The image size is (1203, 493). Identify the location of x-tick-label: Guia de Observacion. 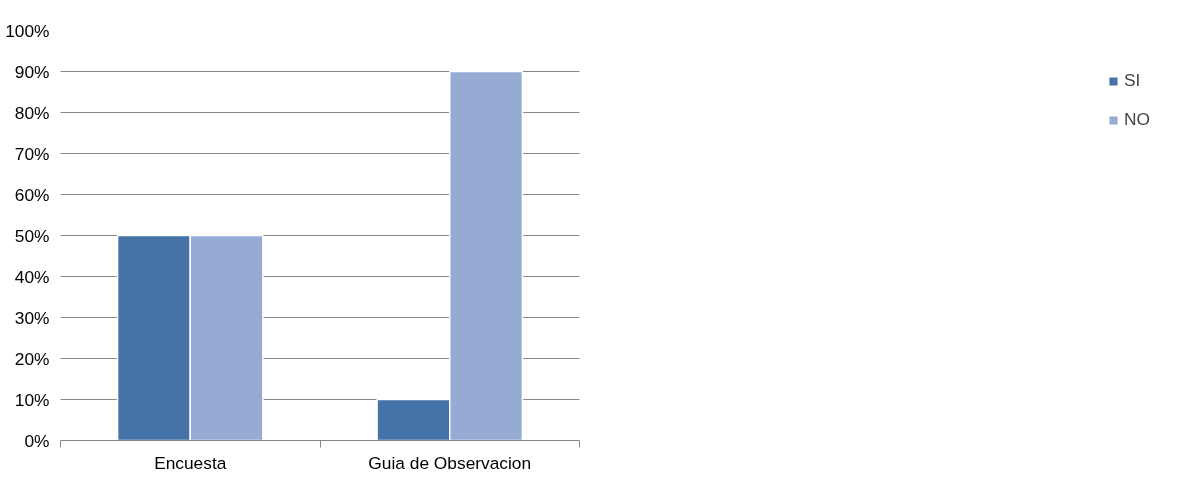
(450, 462).